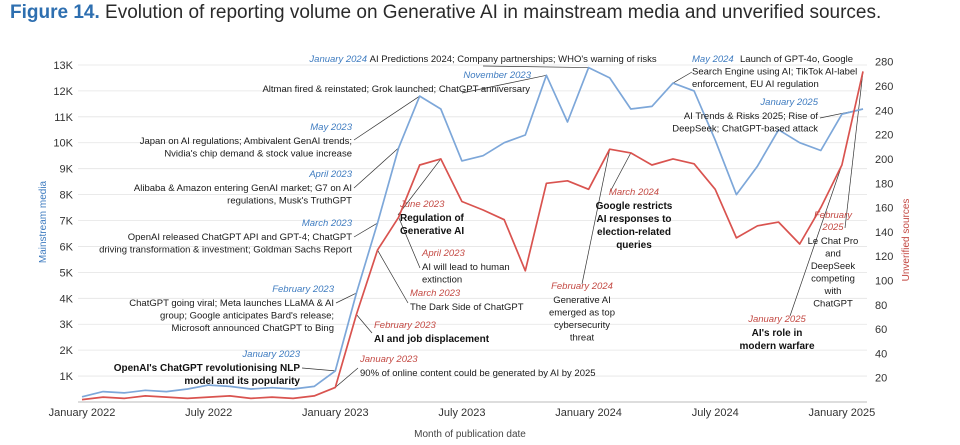 The image size is (960, 445). I want to click on annotation-date: May 2023, so click(331, 127).